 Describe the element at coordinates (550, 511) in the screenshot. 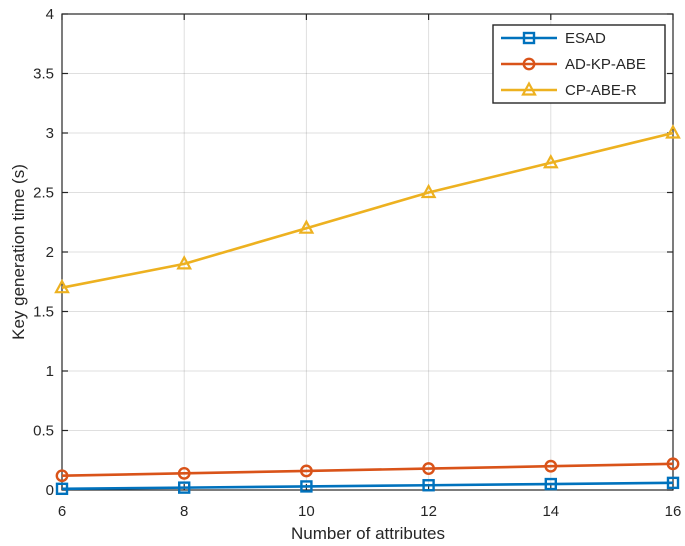

I see `x-tick-label: 14` at that location.